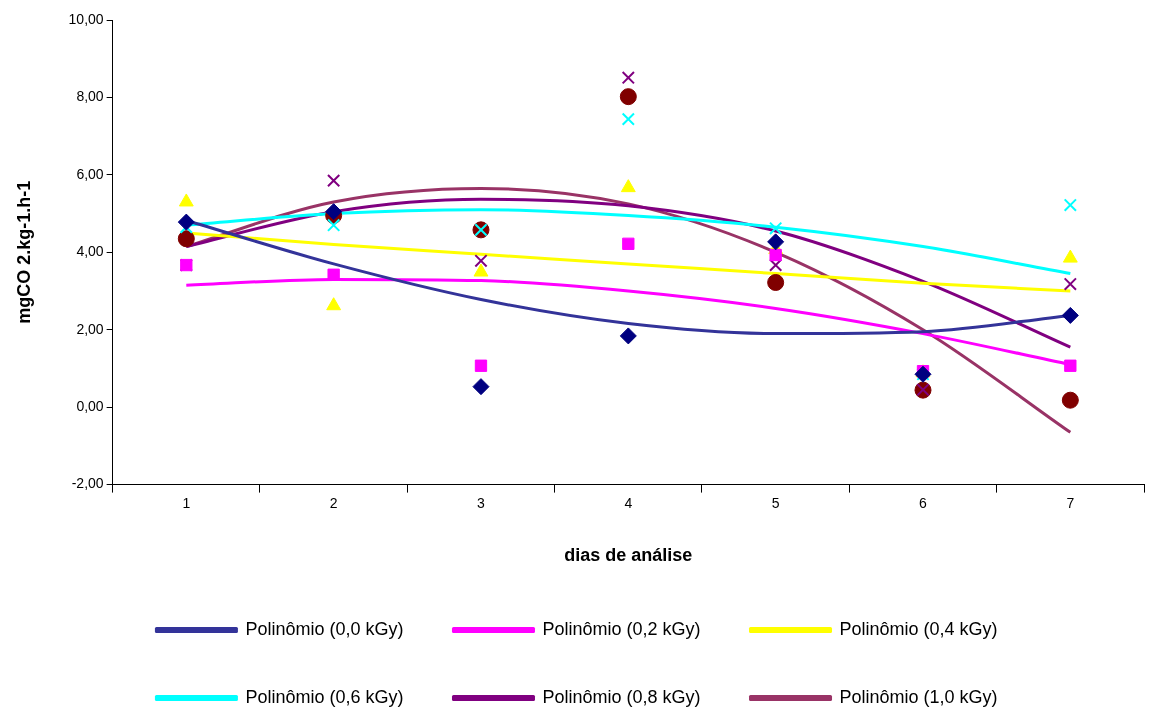 The image size is (1164, 722). I want to click on x-tick-label: 4, so click(628, 502).